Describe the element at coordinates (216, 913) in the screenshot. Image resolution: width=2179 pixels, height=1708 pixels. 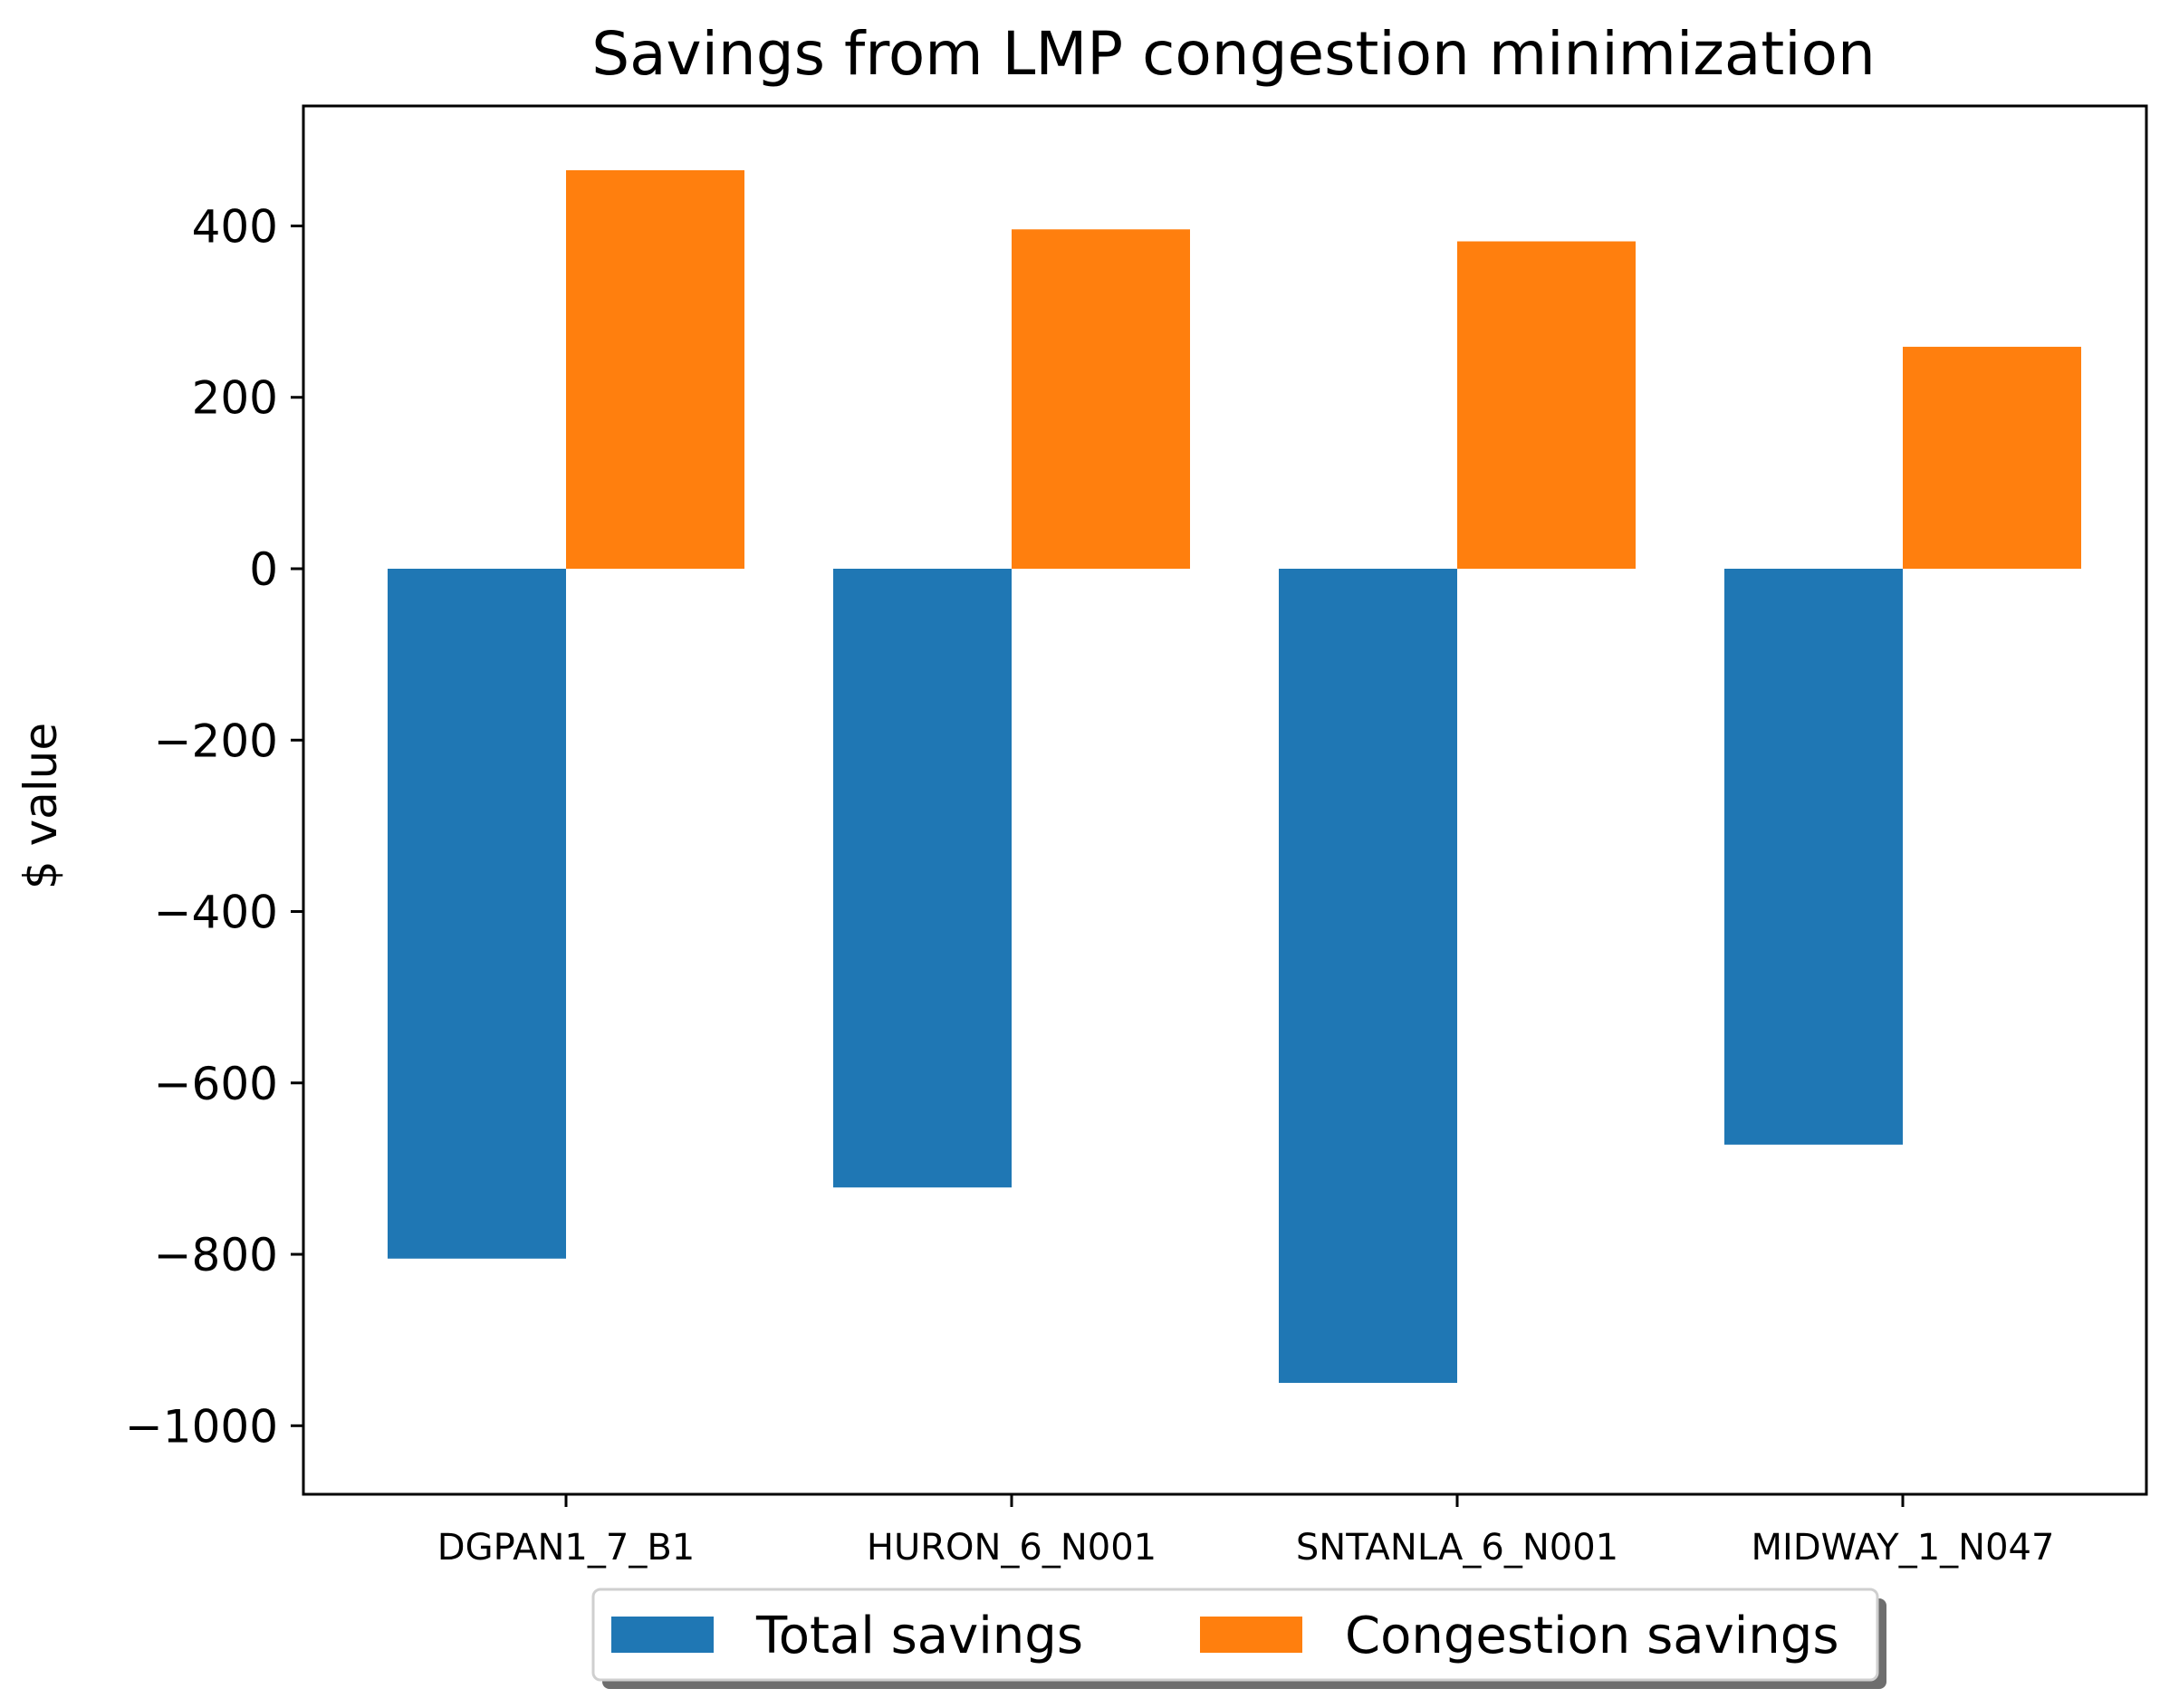
I see `y-tick-label: −400` at that location.